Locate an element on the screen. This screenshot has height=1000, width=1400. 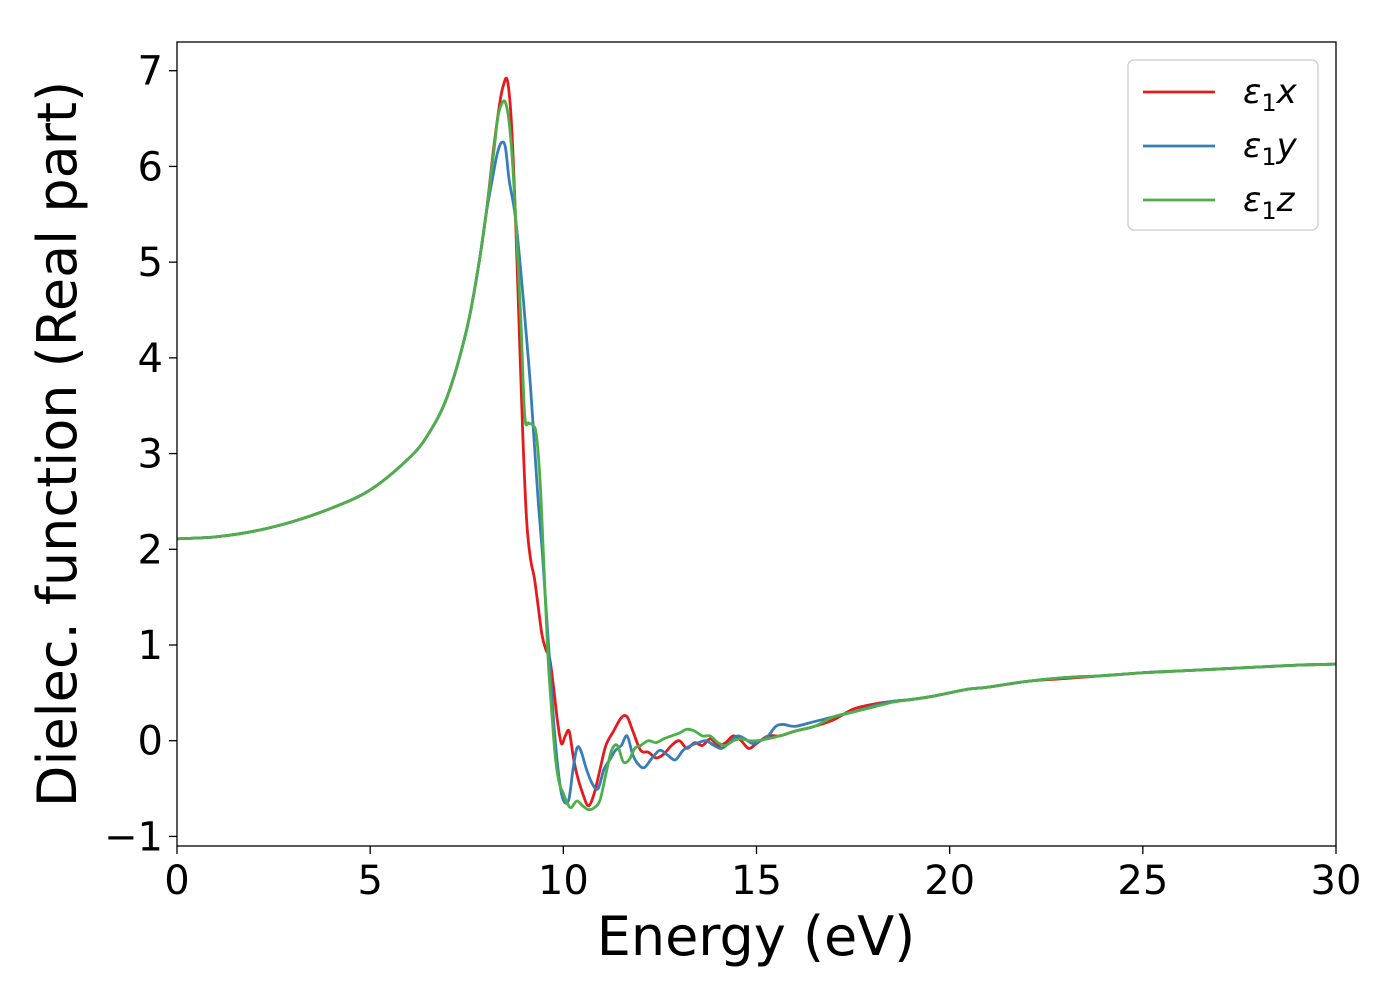
legend-box is located at coordinates (1223, 145).